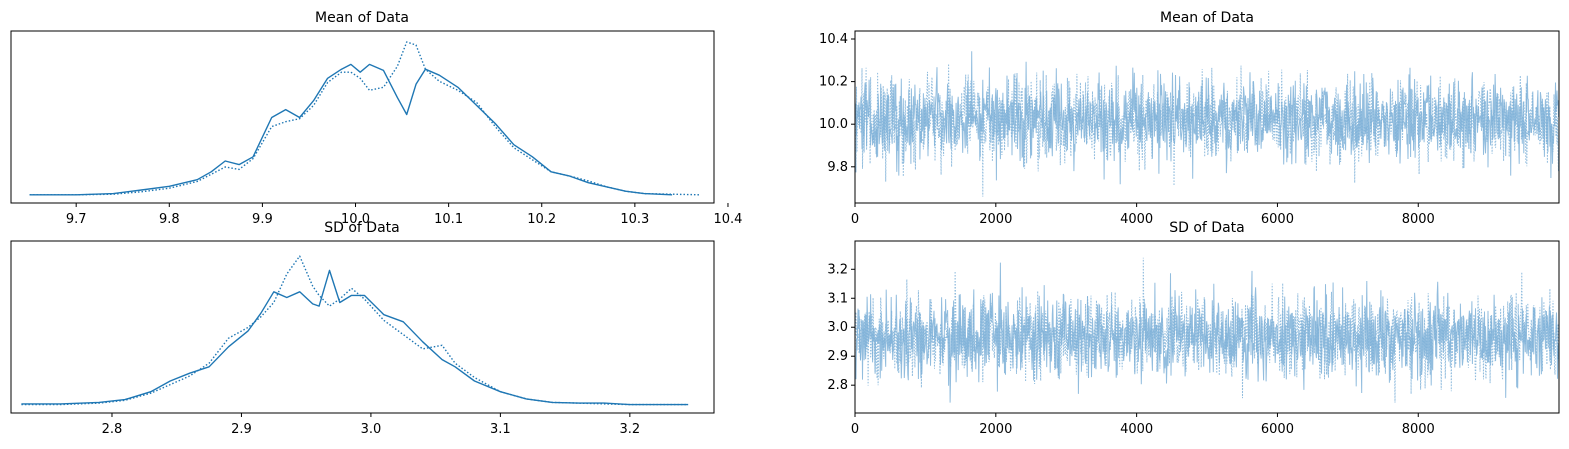 This screenshot has height=449, width=1569. I want to click on mean-density-x-tick-label: 10.0, so click(355, 219).